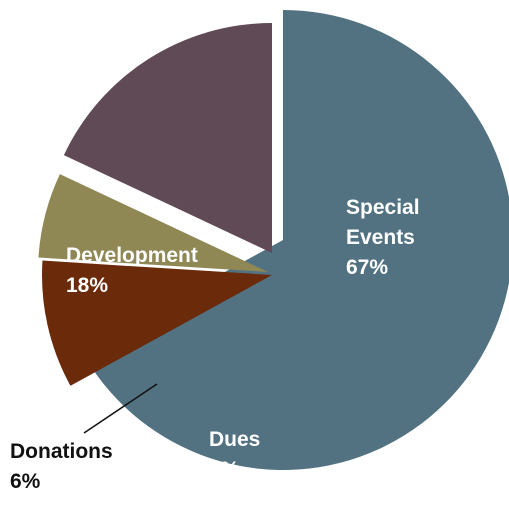  I want to click on donations-leader-line, so click(120, 408).